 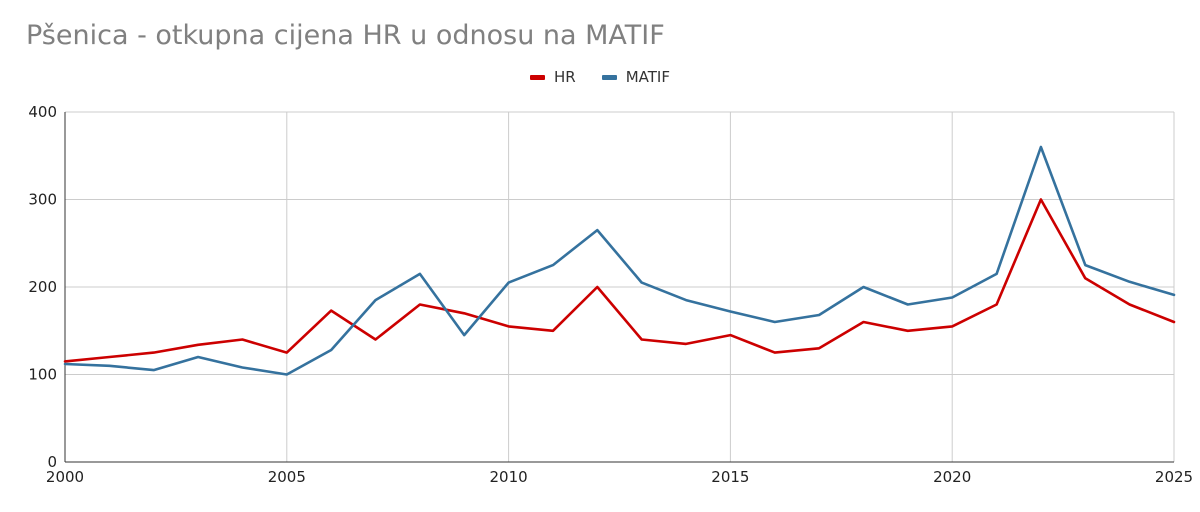 I want to click on legend-swatch-hr, so click(x=538, y=77).